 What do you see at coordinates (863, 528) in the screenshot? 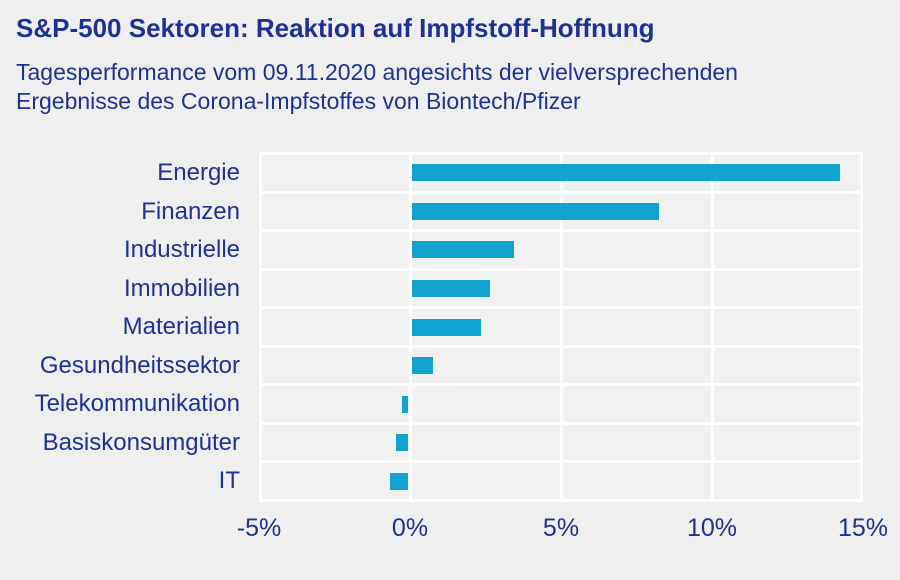
I see `x-tick-label: 15%` at bounding box center [863, 528].